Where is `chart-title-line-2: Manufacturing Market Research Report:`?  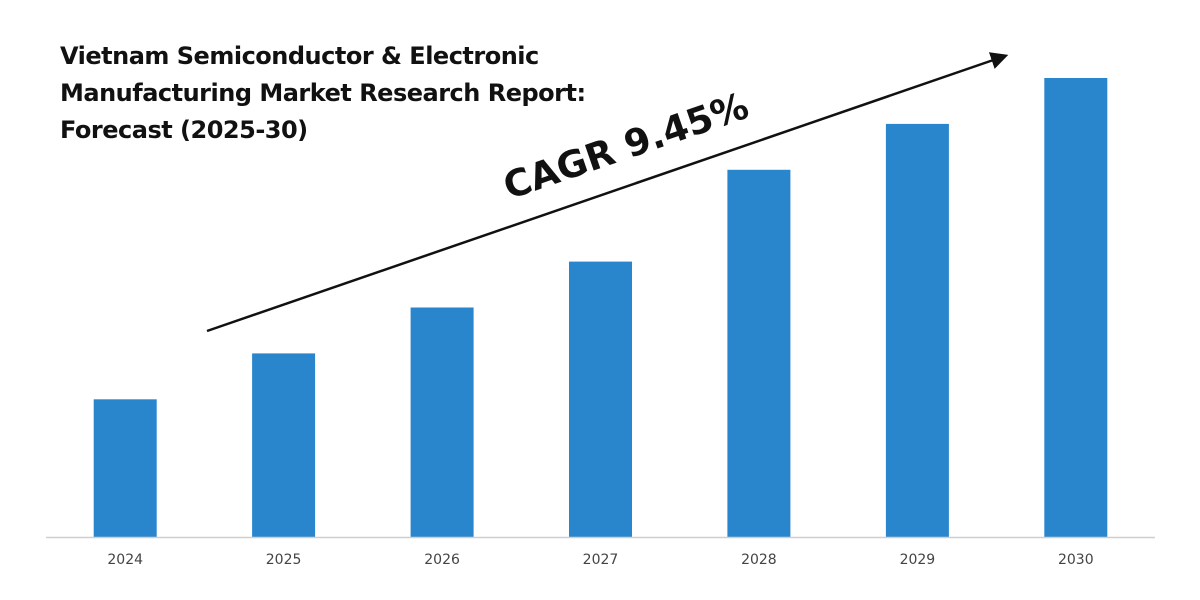 chart-title-line-2: Manufacturing Market Research Report: is located at coordinates (323, 93).